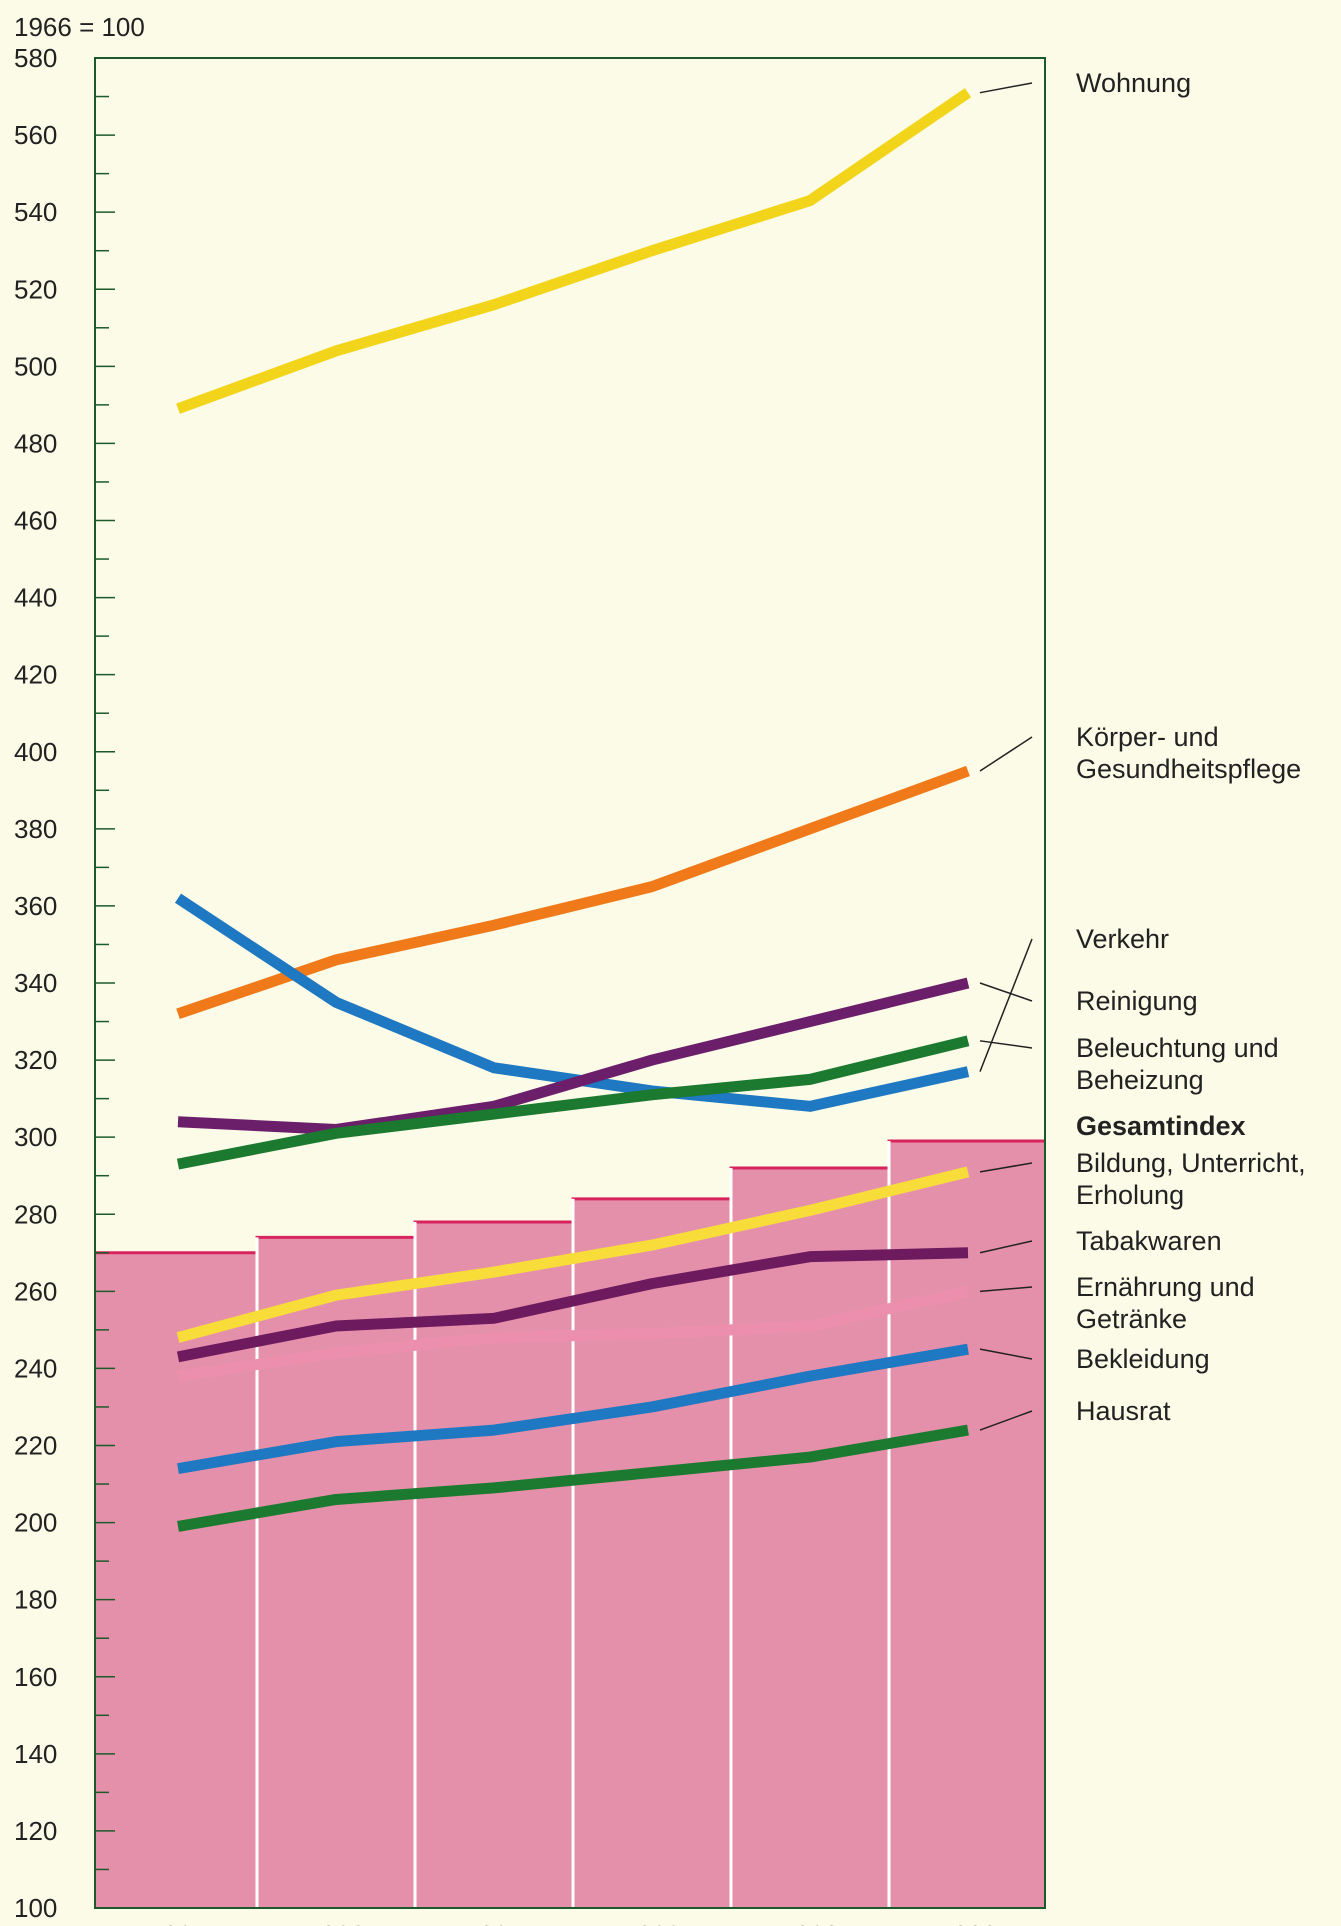 This screenshot has width=1341, height=1926. Describe the element at coordinates (968, 1923) in the screenshot. I see `x-tick-label: 1990` at that location.